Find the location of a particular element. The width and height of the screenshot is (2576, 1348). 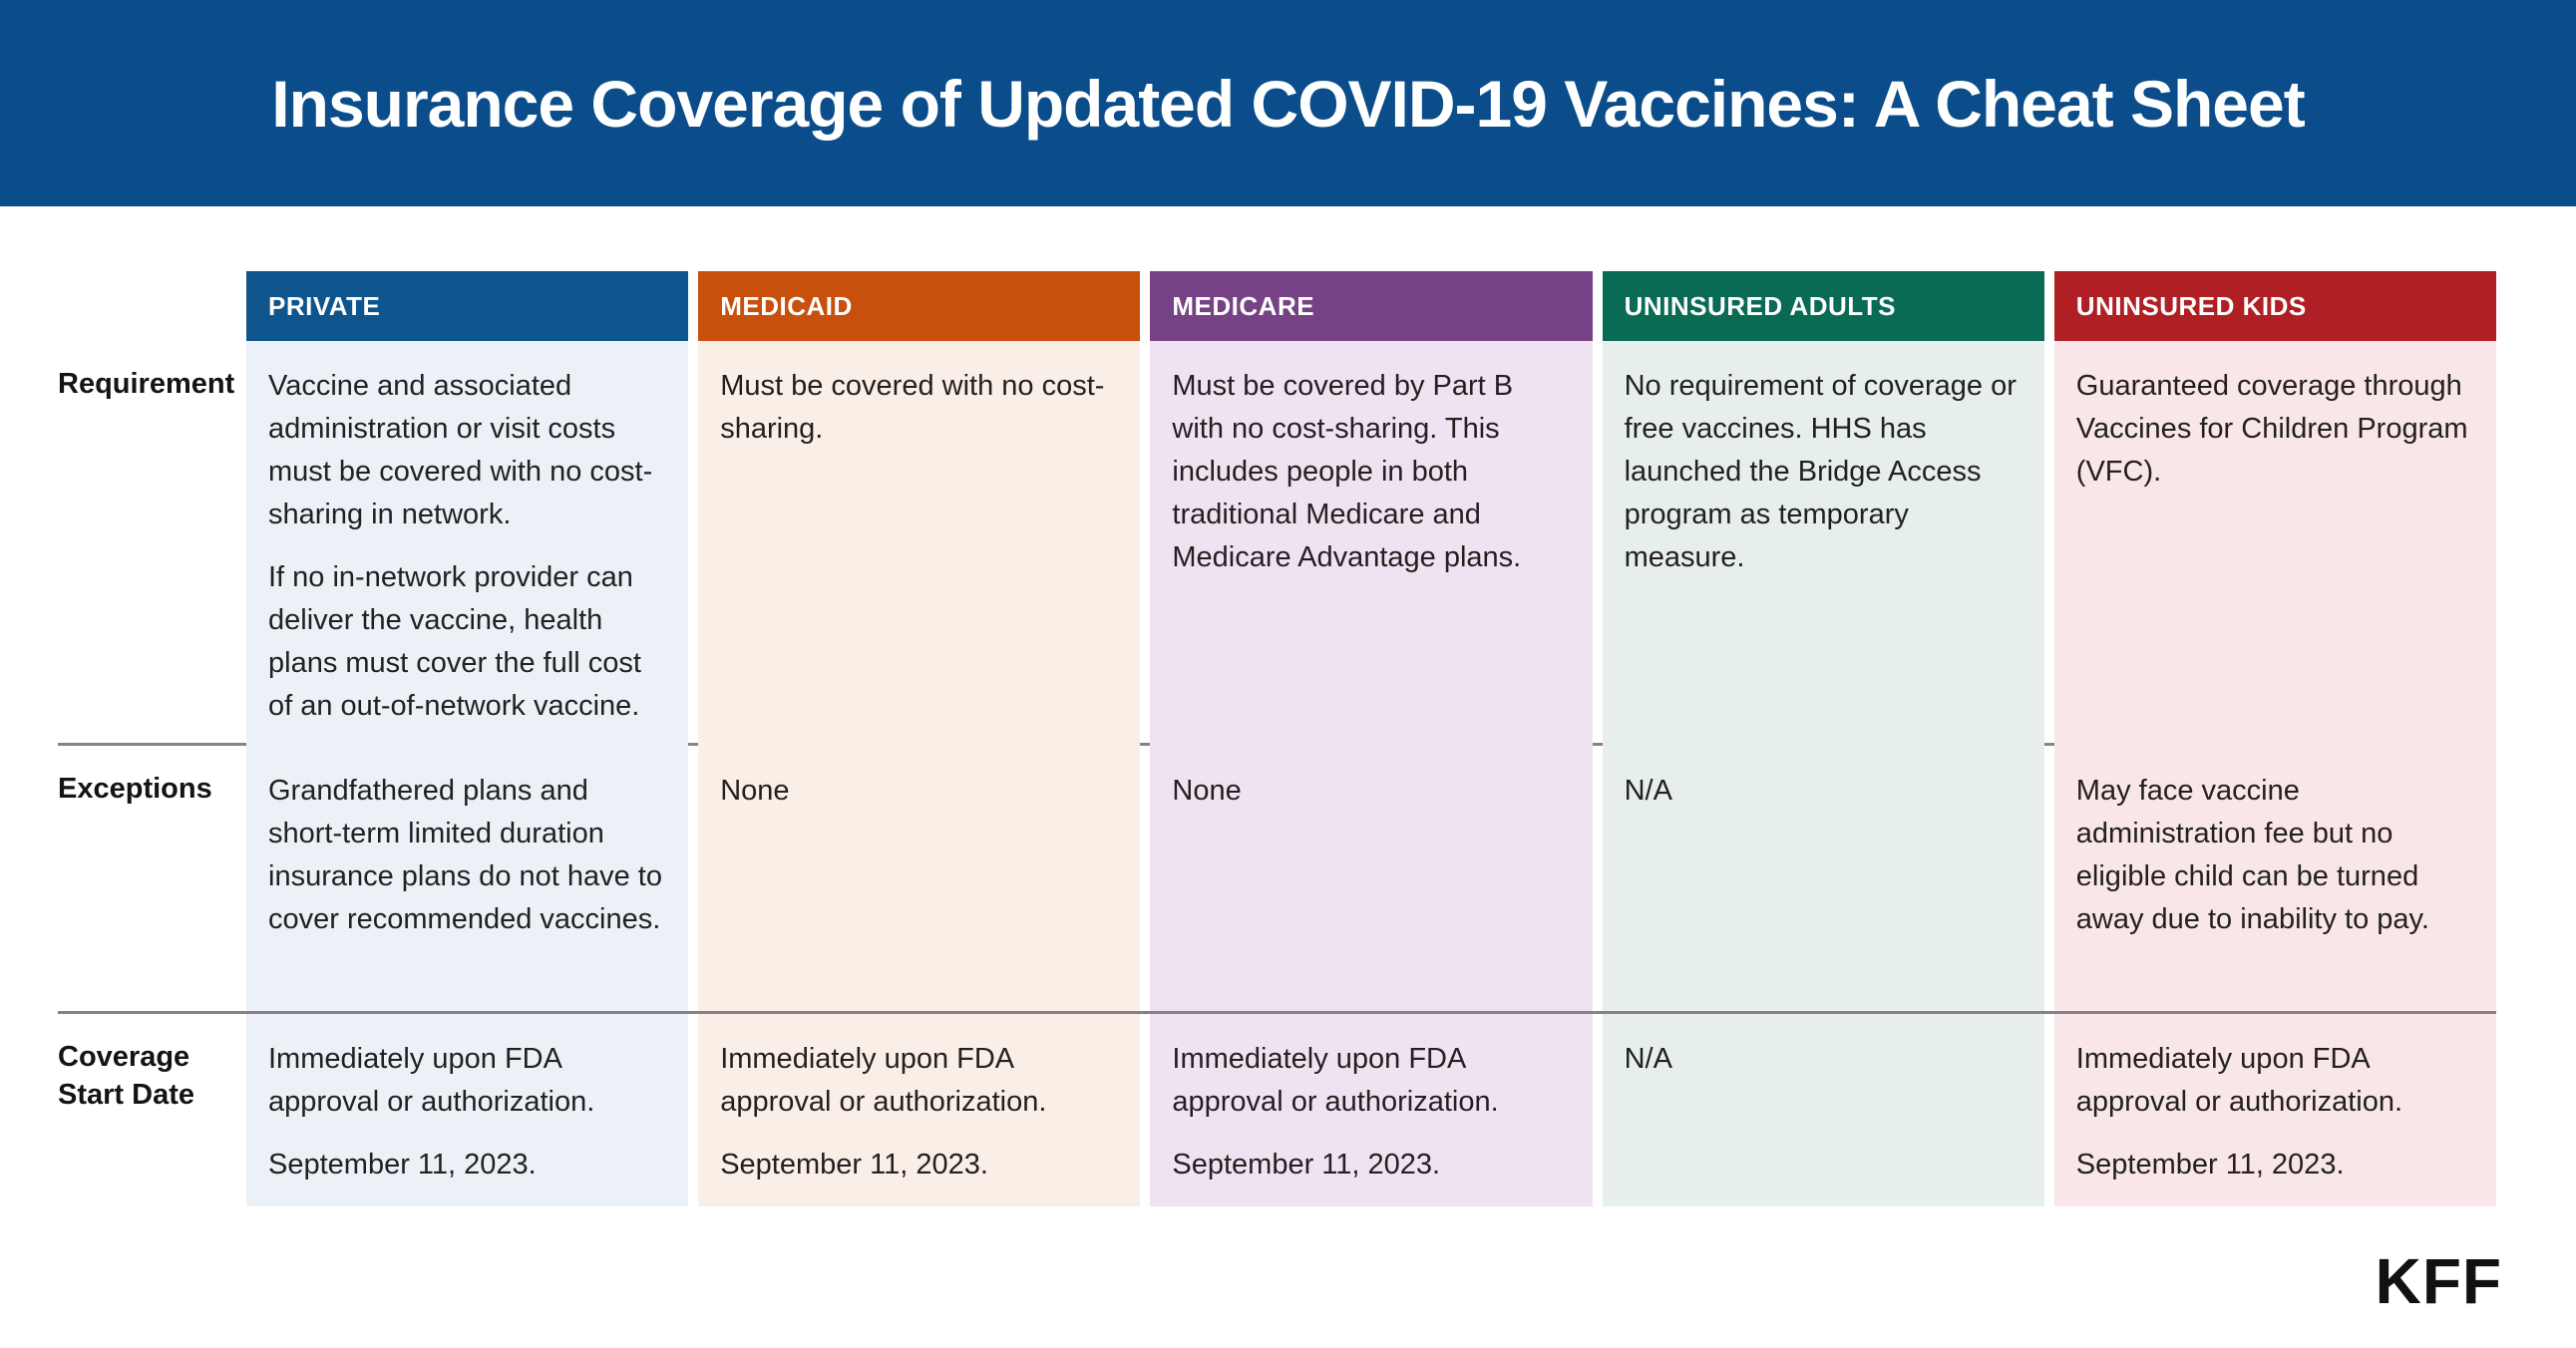

column-header-uninsured-kids: UNINSURED KIDS is located at coordinates (2275, 306).